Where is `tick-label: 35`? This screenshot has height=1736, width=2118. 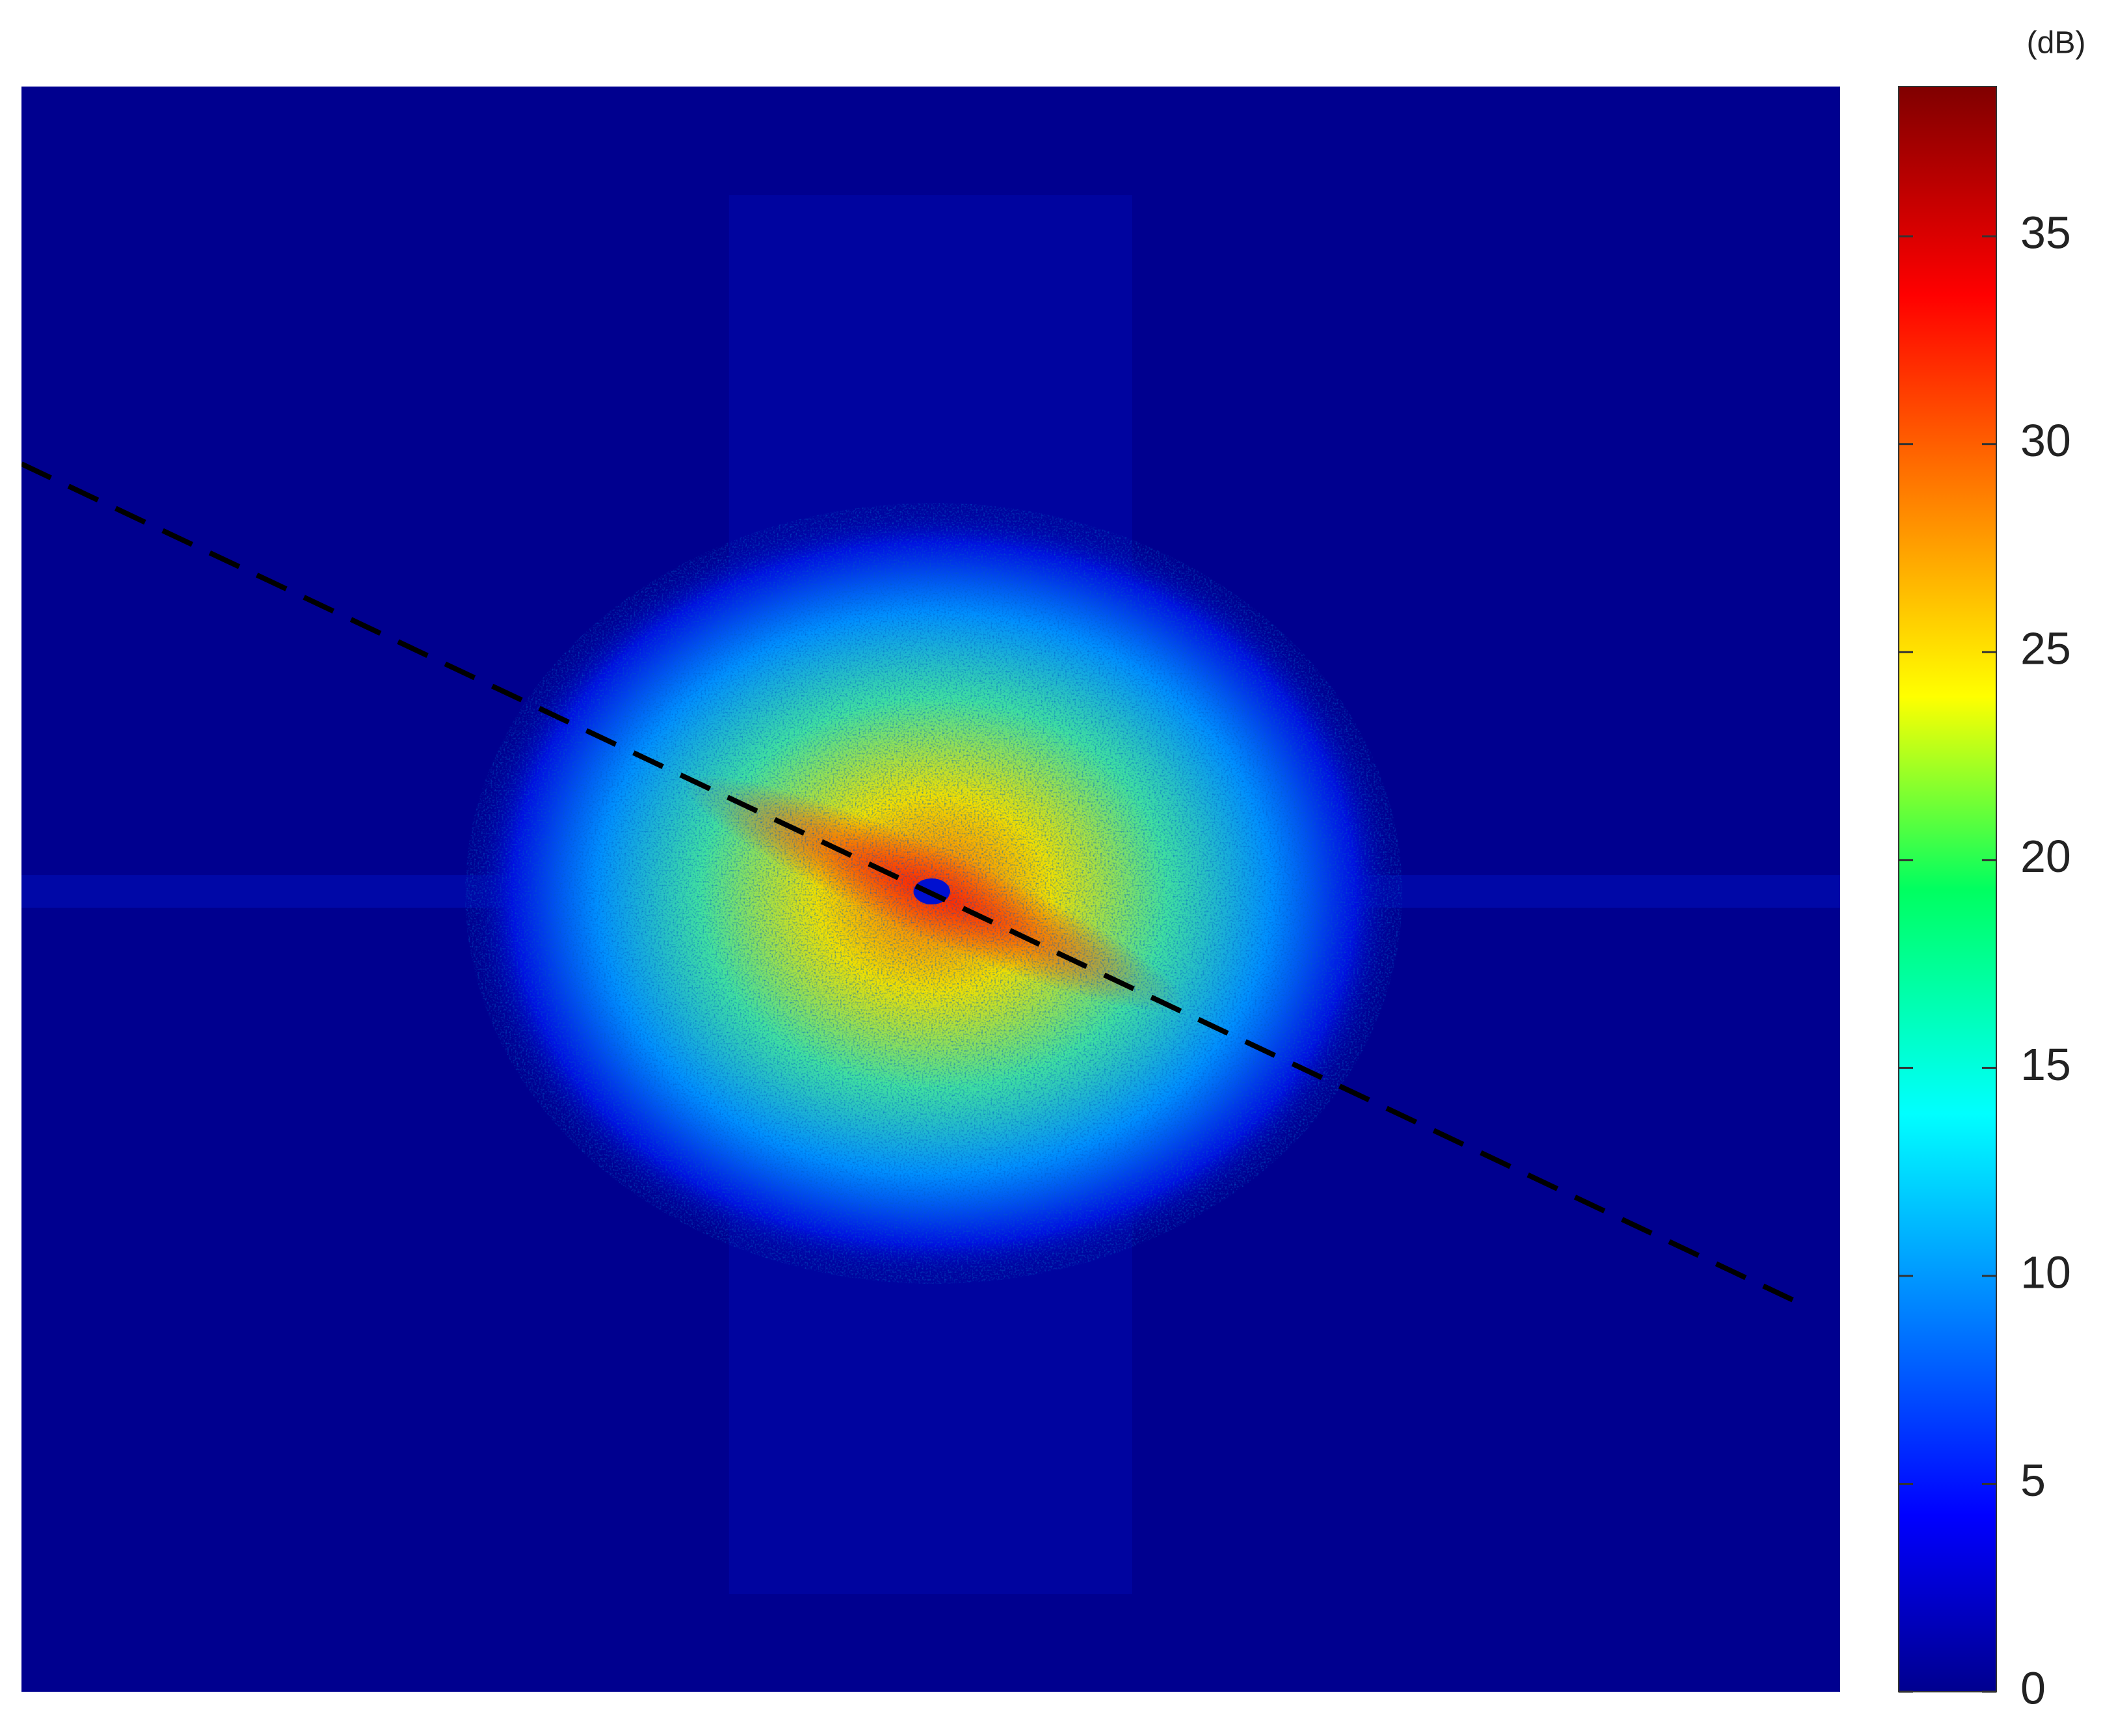
tick-label: 35 is located at coordinates (2045, 233).